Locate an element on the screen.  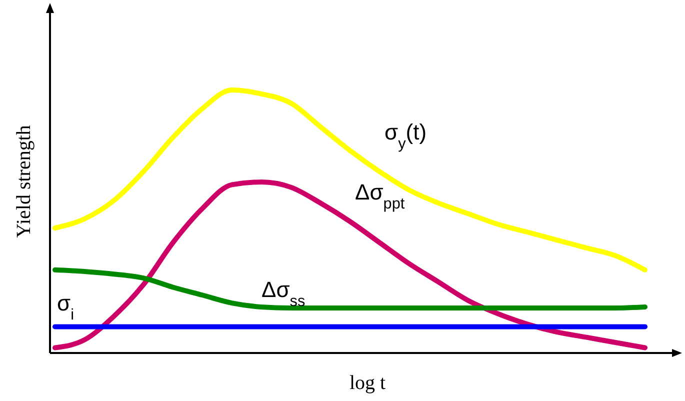
series-label: Δσ$_{ppt}$ is located at coordinates (380, 196).